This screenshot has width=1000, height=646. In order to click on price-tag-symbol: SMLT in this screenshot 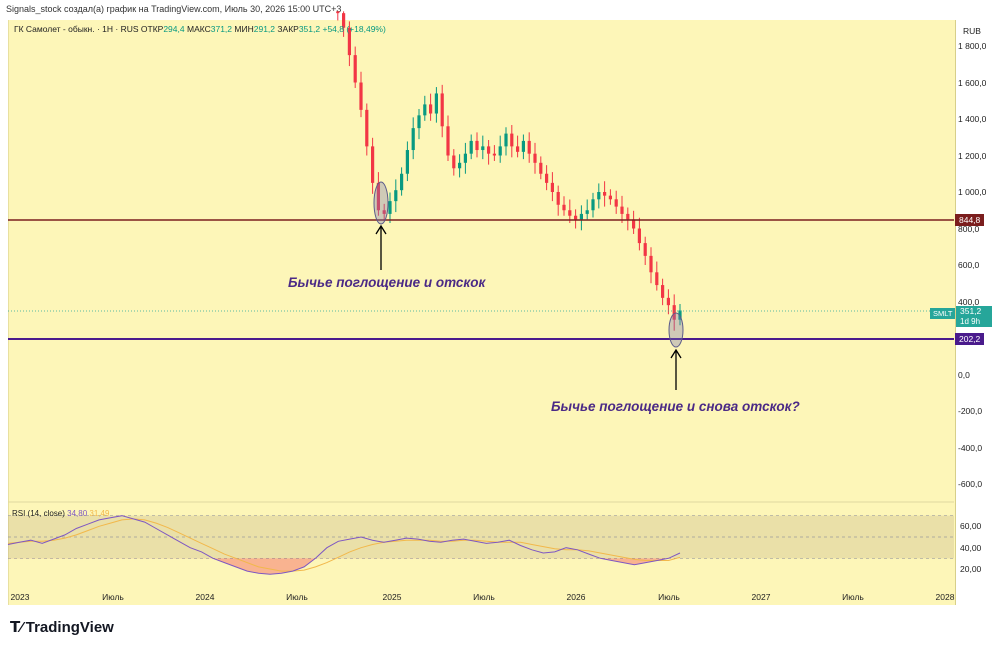, I will do `click(943, 313)`.